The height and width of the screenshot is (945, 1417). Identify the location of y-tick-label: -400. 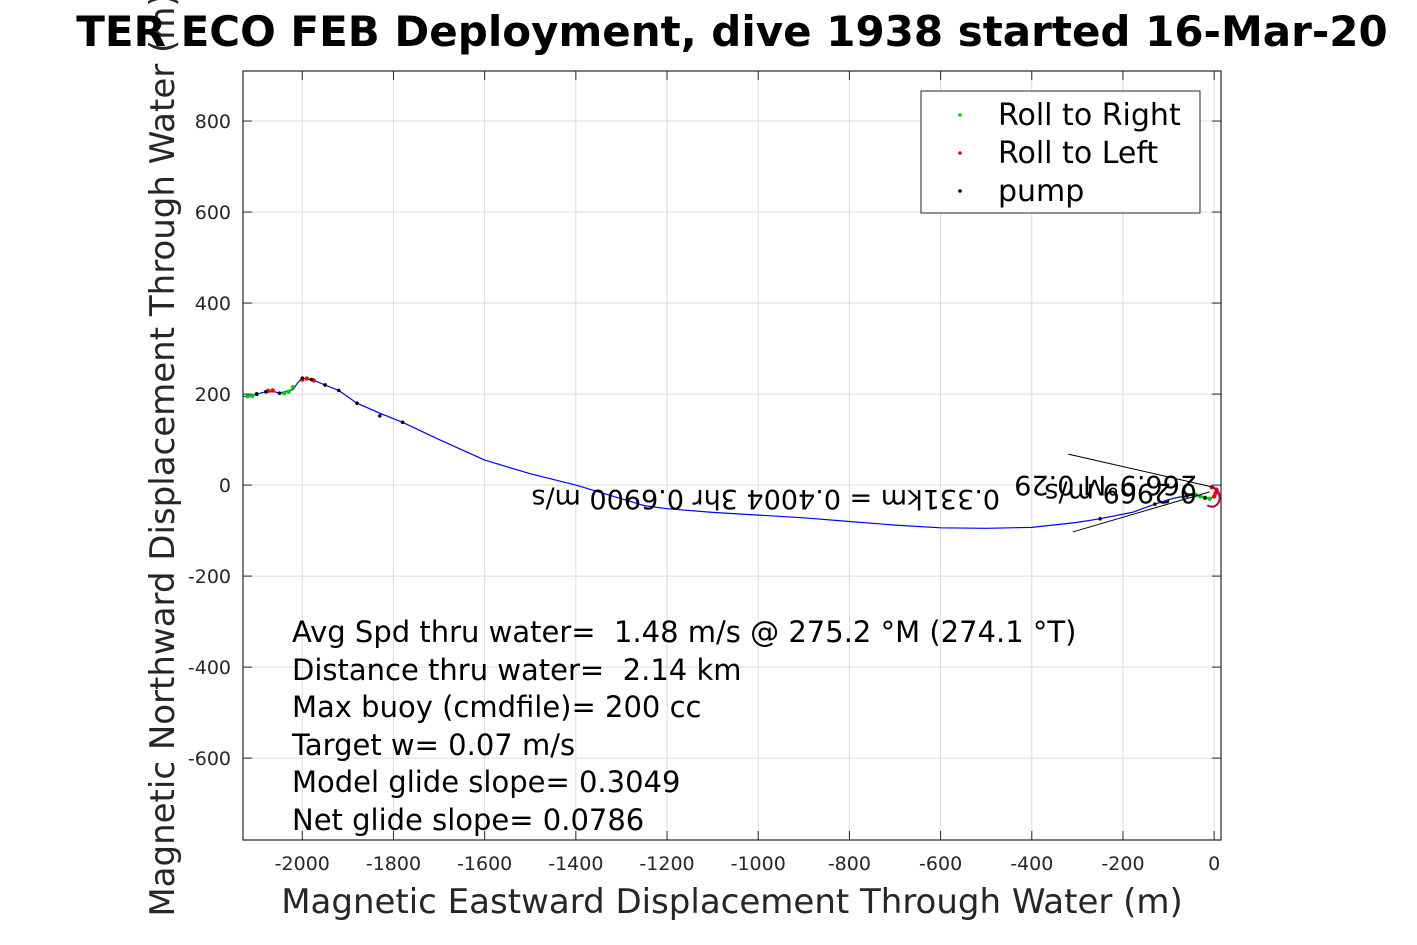
(209, 668).